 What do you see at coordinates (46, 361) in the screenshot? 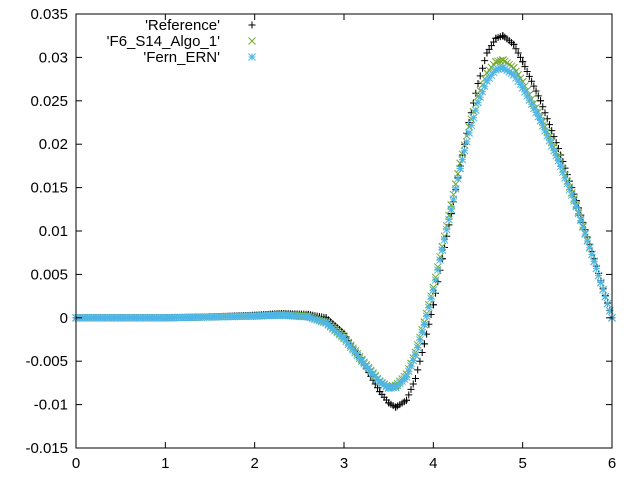
I see `y-tick-label: -0.005` at bounding box center [46, 361].